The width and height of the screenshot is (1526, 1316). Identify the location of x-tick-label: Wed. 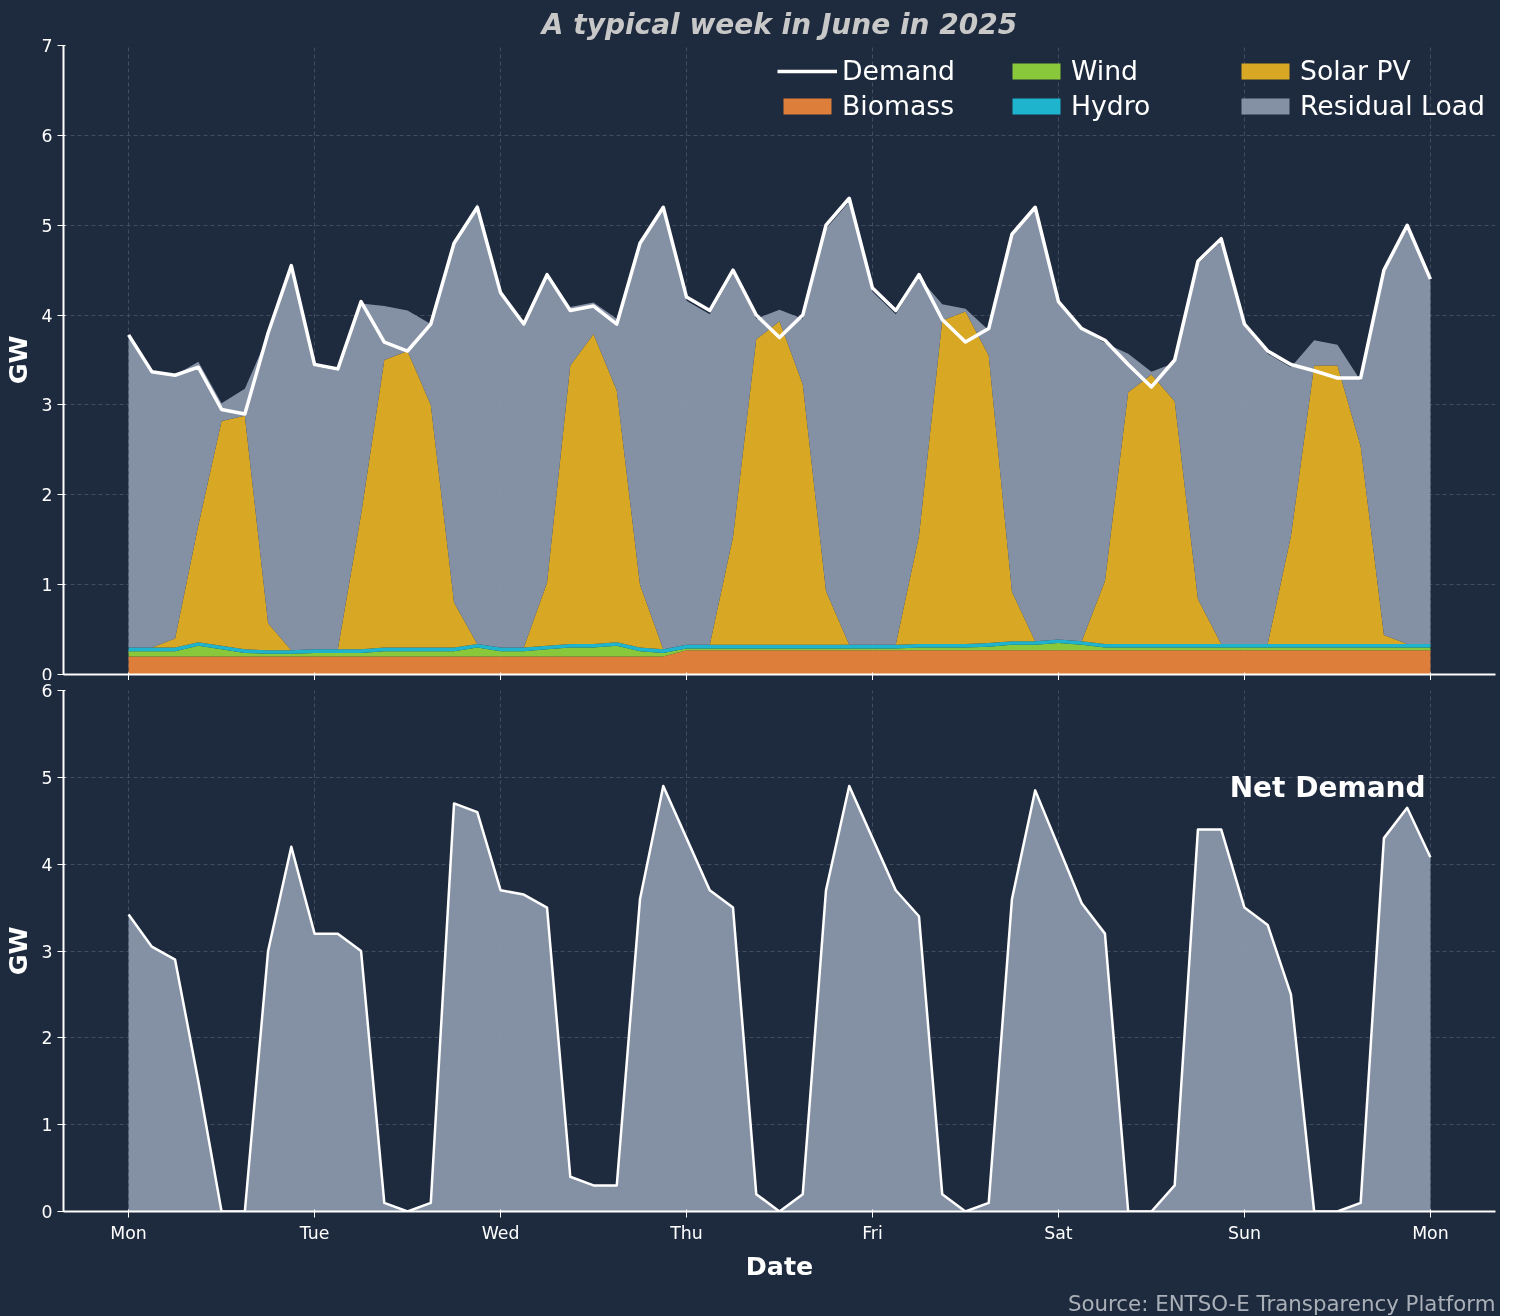
(500, 1232).